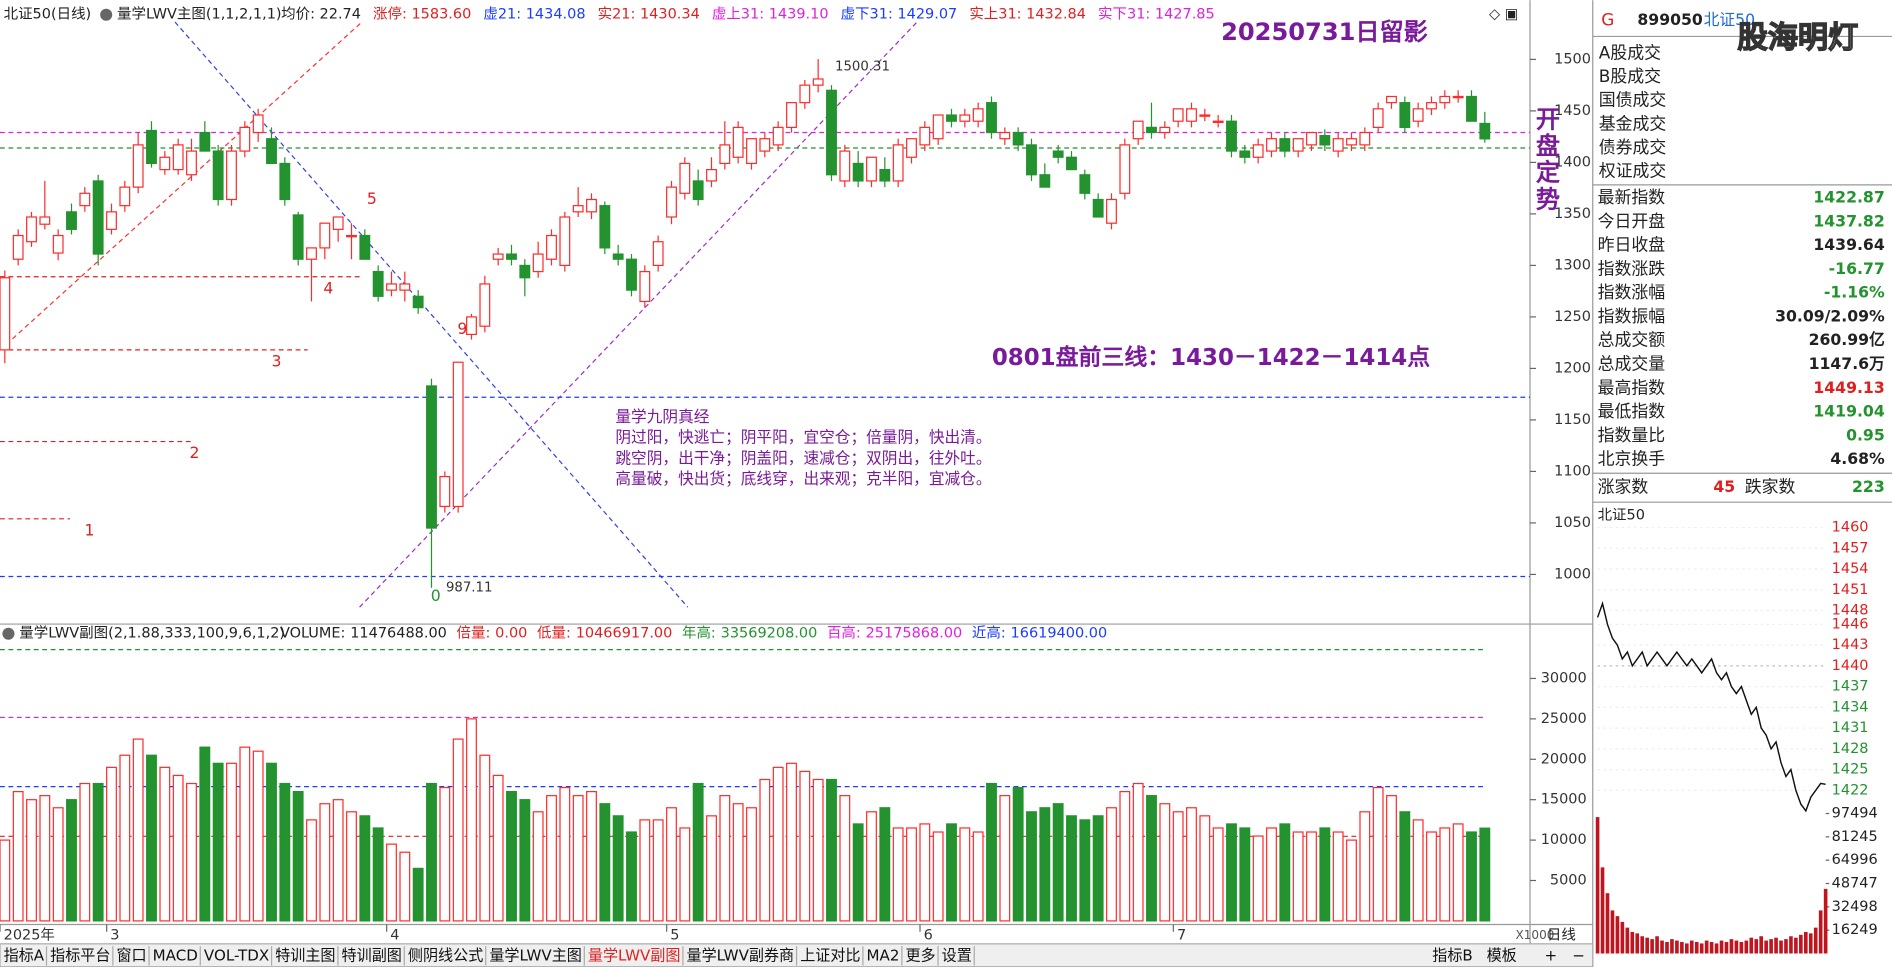 This screenshot has height=967, width=1892. I want to click on menu-item: 基金成交, so click(1633, 123).